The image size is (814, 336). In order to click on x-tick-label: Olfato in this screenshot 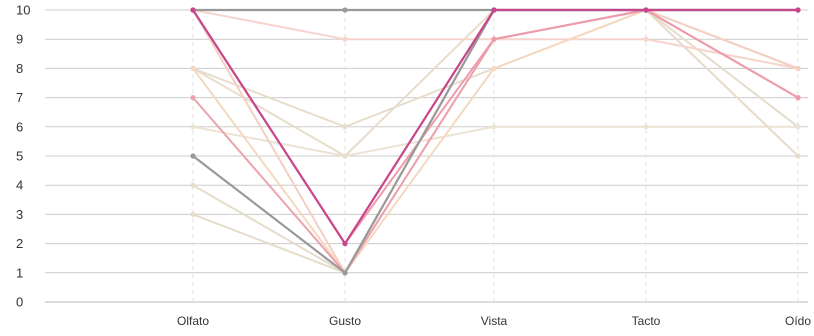, I will do `click(193, 321)`.